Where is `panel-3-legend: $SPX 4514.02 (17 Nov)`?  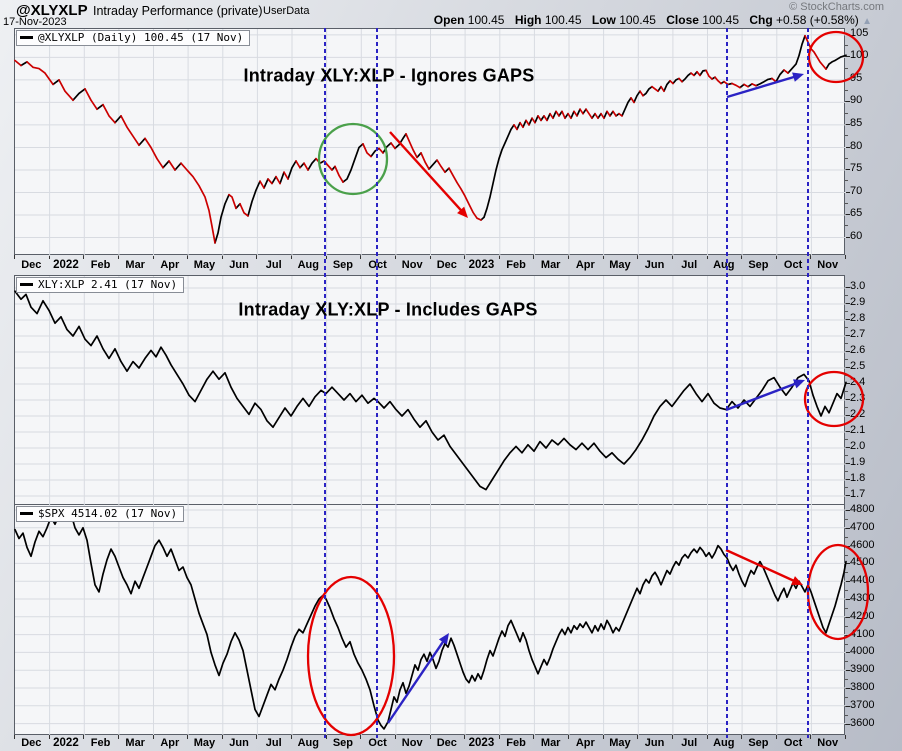 panel-3-legend: $SPX 4514.02 (17 Nov) is located at coordinates (100, 514).